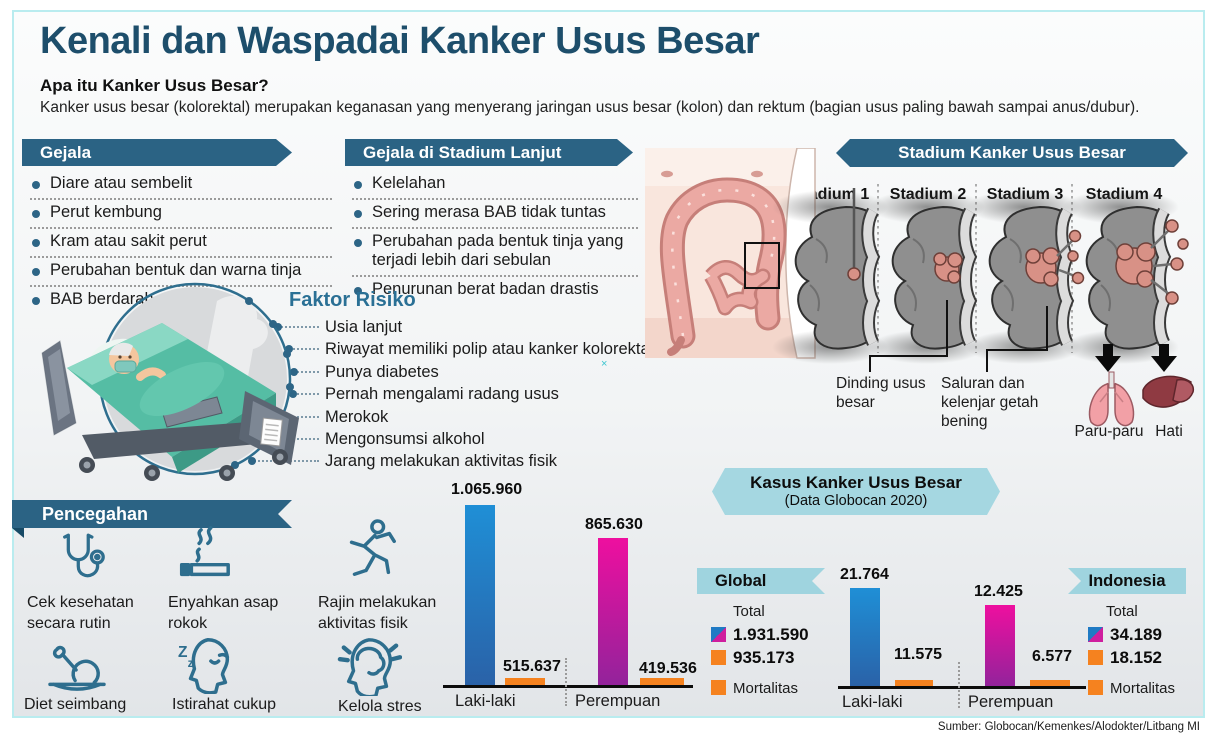  I want to click on risk-item-text: Jarang melakukan aktivitas fisik, so click(441, 461).